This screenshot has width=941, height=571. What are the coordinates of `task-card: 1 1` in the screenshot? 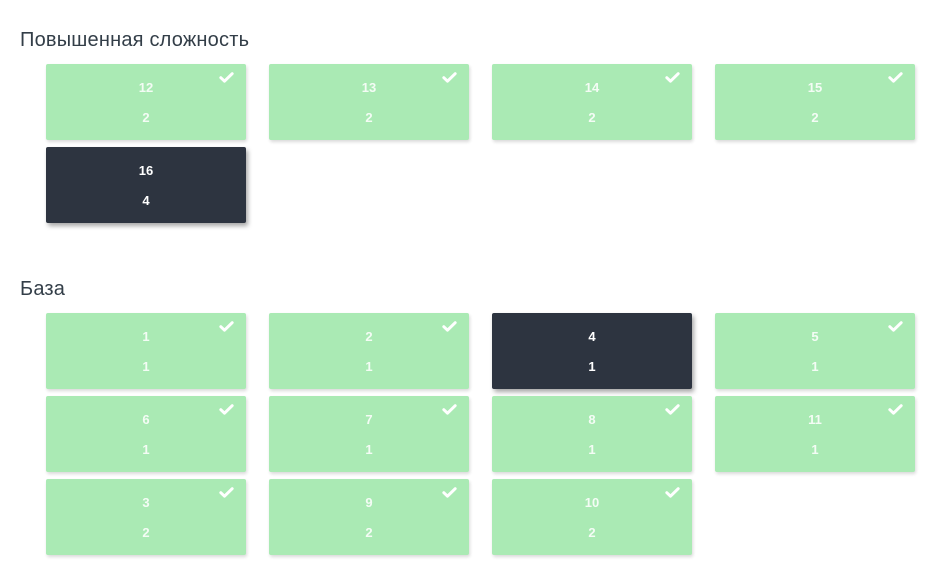 It's located at (146, 351).